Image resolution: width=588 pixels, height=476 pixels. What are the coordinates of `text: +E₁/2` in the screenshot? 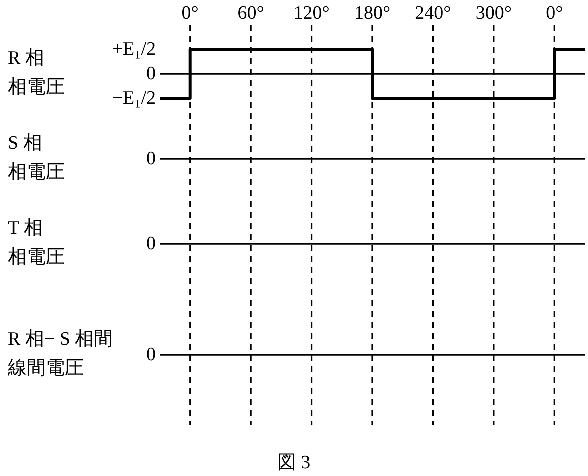 It's located at (134, 49).